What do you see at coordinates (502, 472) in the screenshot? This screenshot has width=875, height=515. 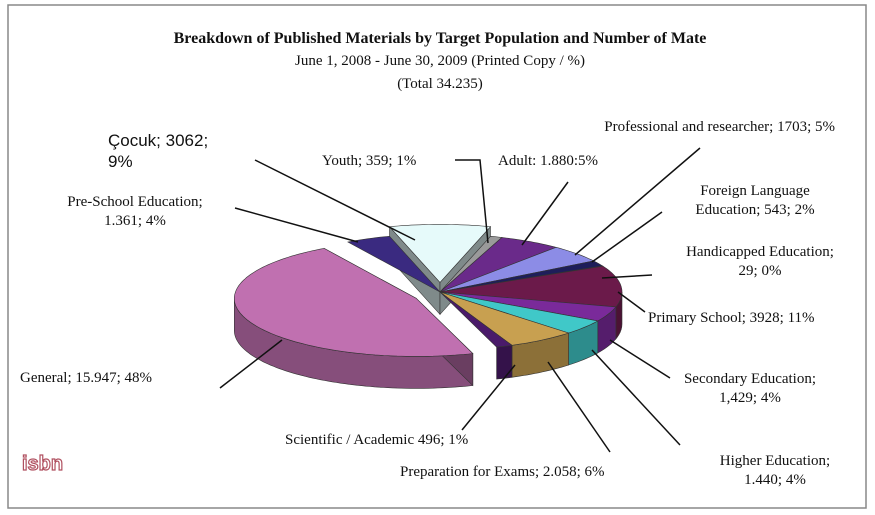 I see `data-label: Preparation for Exams; 2.058; 6%` at bounding box center [502, 472].